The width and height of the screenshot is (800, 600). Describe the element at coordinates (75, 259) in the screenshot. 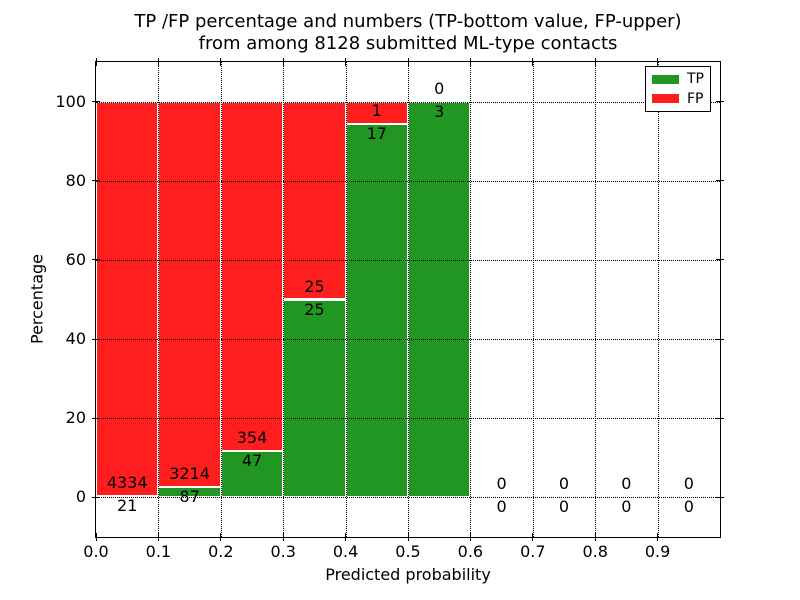

I see `y-tick-label: 60` at that location.